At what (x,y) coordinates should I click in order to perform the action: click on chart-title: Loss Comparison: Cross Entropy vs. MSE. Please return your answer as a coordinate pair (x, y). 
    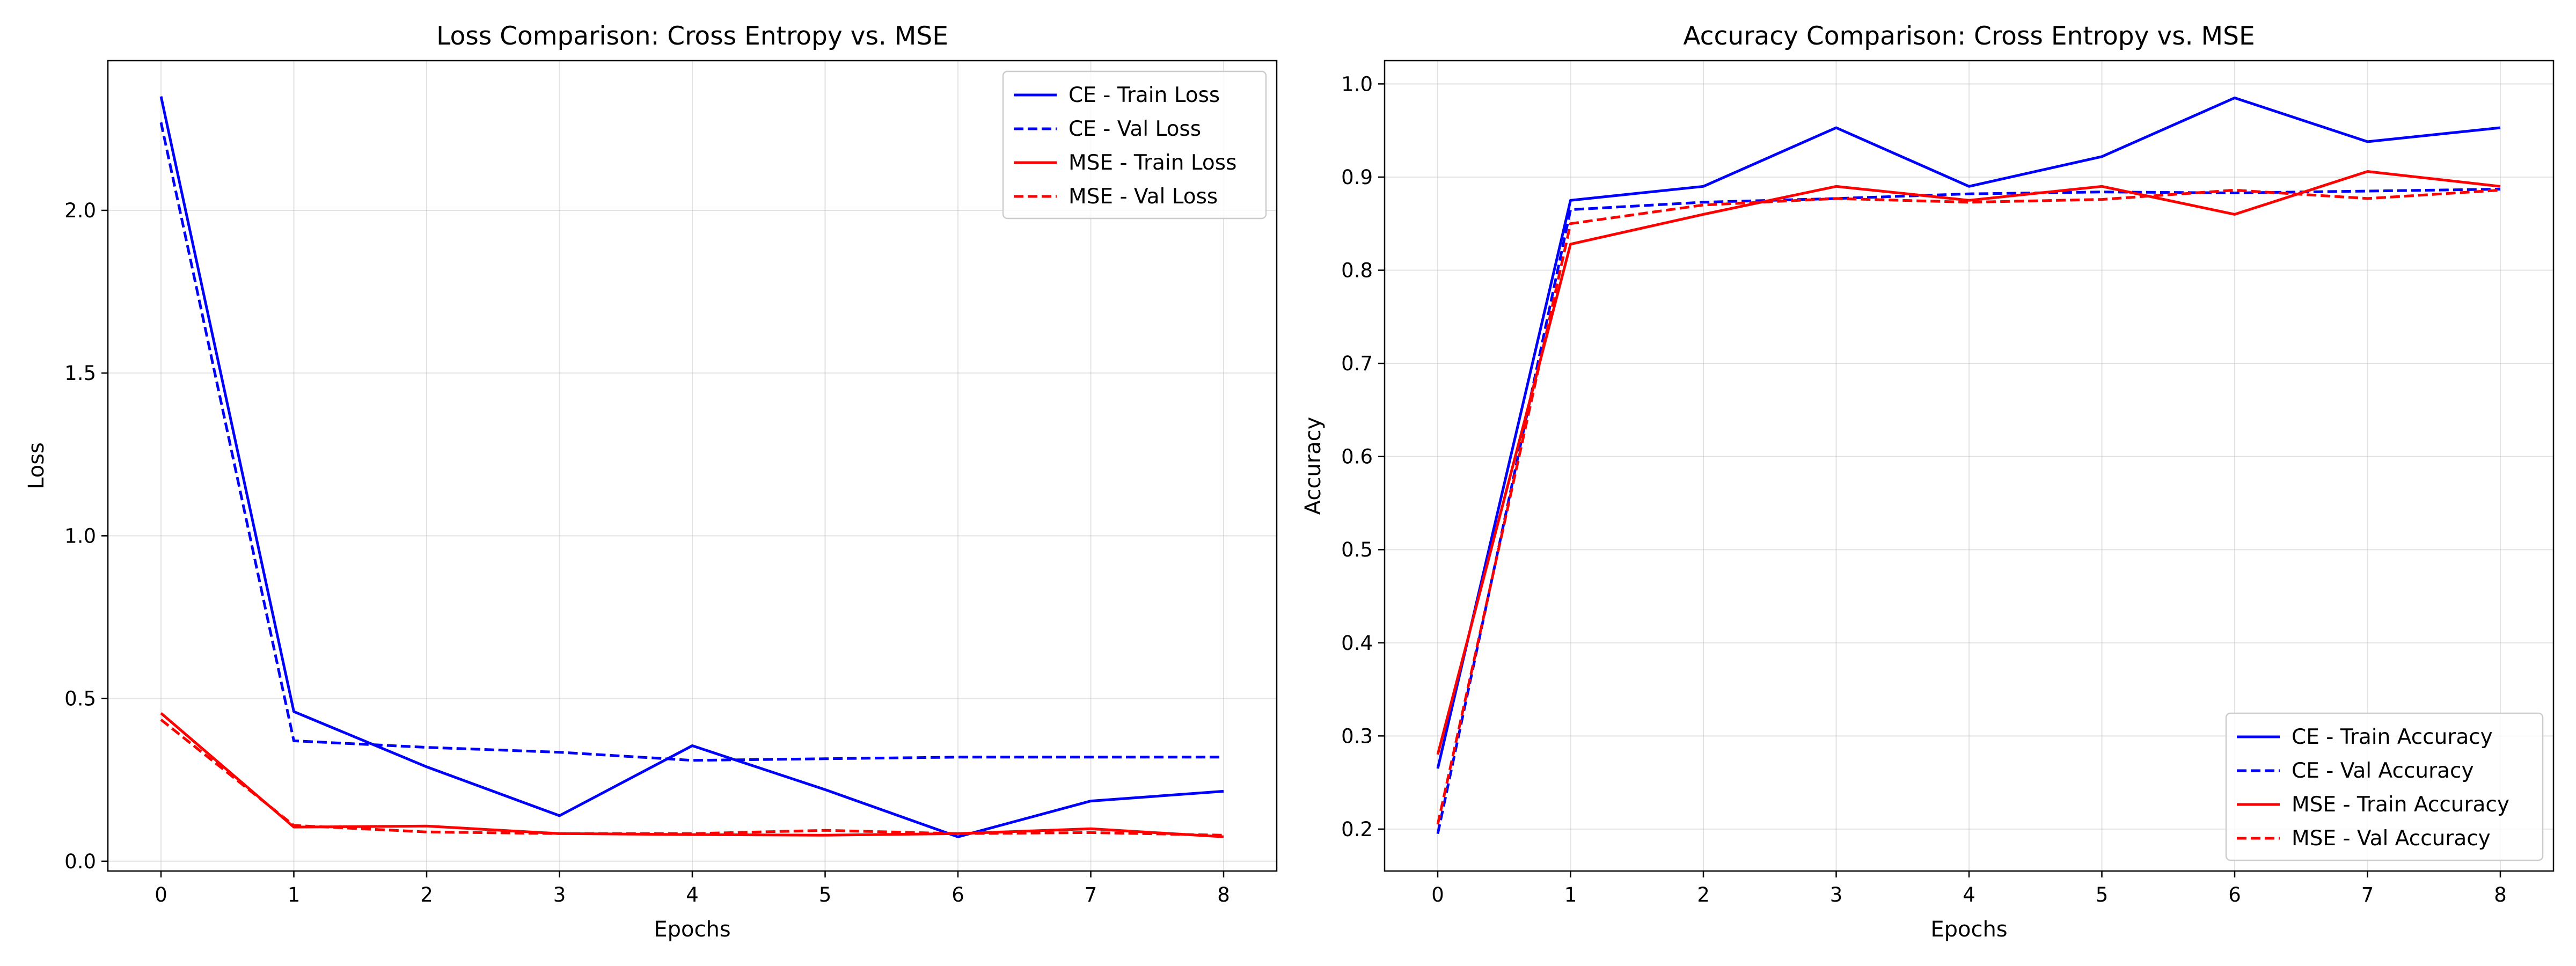
    Looking at the image, I should click on (692, 36).